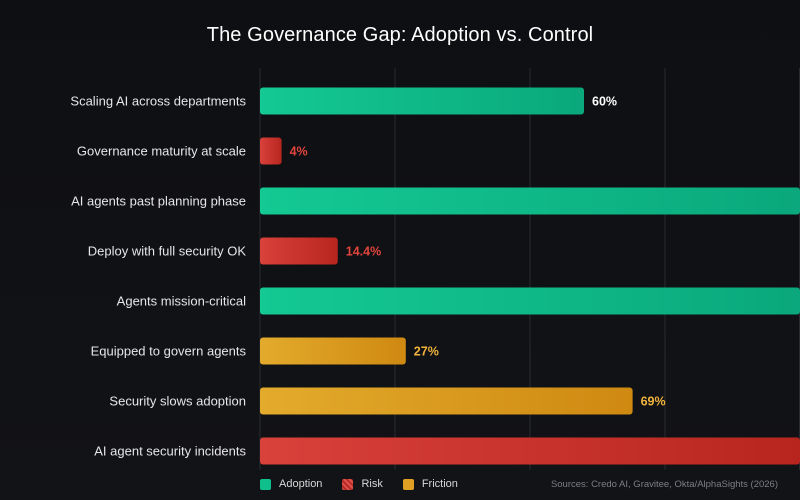  I want to click on legend-swatch-adoption, so click(265, 484).